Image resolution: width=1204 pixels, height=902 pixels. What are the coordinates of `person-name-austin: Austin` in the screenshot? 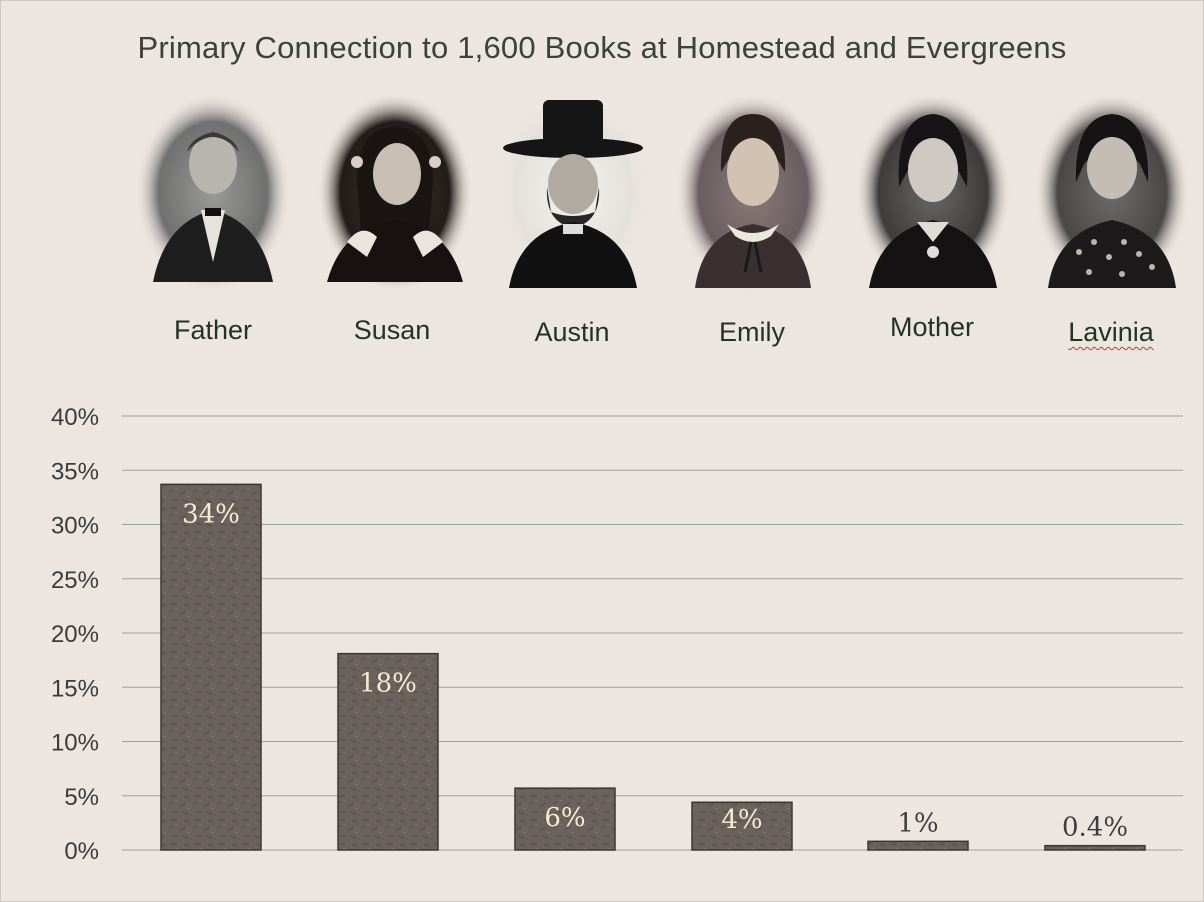 It's located at (572, 332).